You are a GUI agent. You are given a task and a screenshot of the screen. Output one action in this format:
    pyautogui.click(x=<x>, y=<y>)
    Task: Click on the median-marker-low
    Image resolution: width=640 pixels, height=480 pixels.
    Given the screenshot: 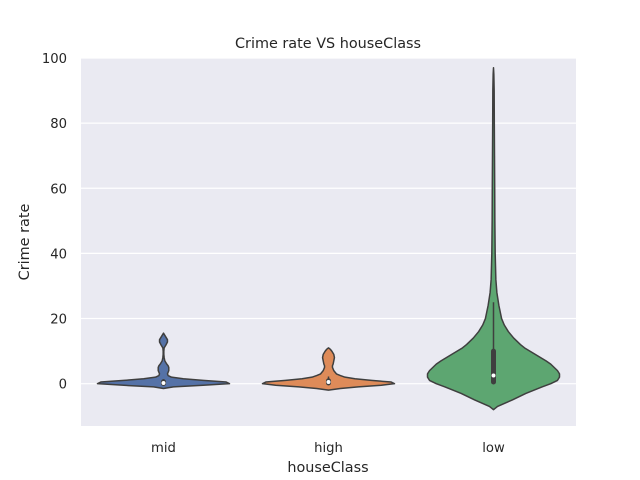 What is the action you would take?
    pyautogui.click(x=493, y=375)
    